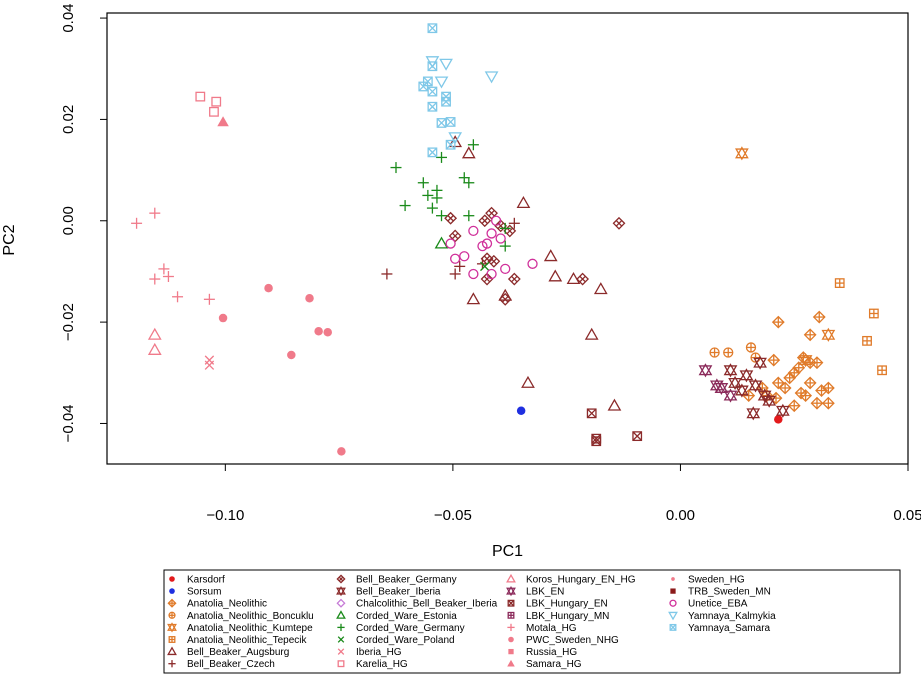  I want to click on legend-marker-anatolia-neolithic, so click(172, 603).